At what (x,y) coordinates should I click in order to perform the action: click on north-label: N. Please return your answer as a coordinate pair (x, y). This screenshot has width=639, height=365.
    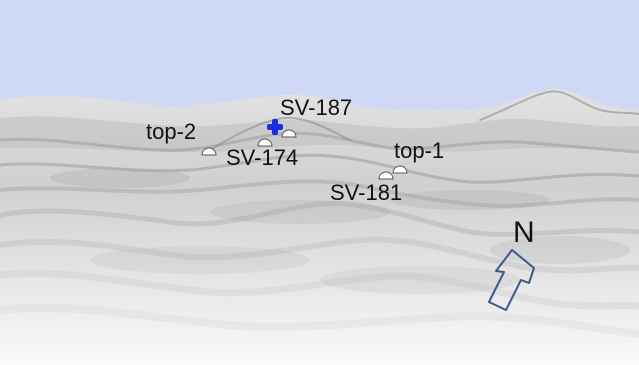
    Looking at the image, I should click on (524, 232).